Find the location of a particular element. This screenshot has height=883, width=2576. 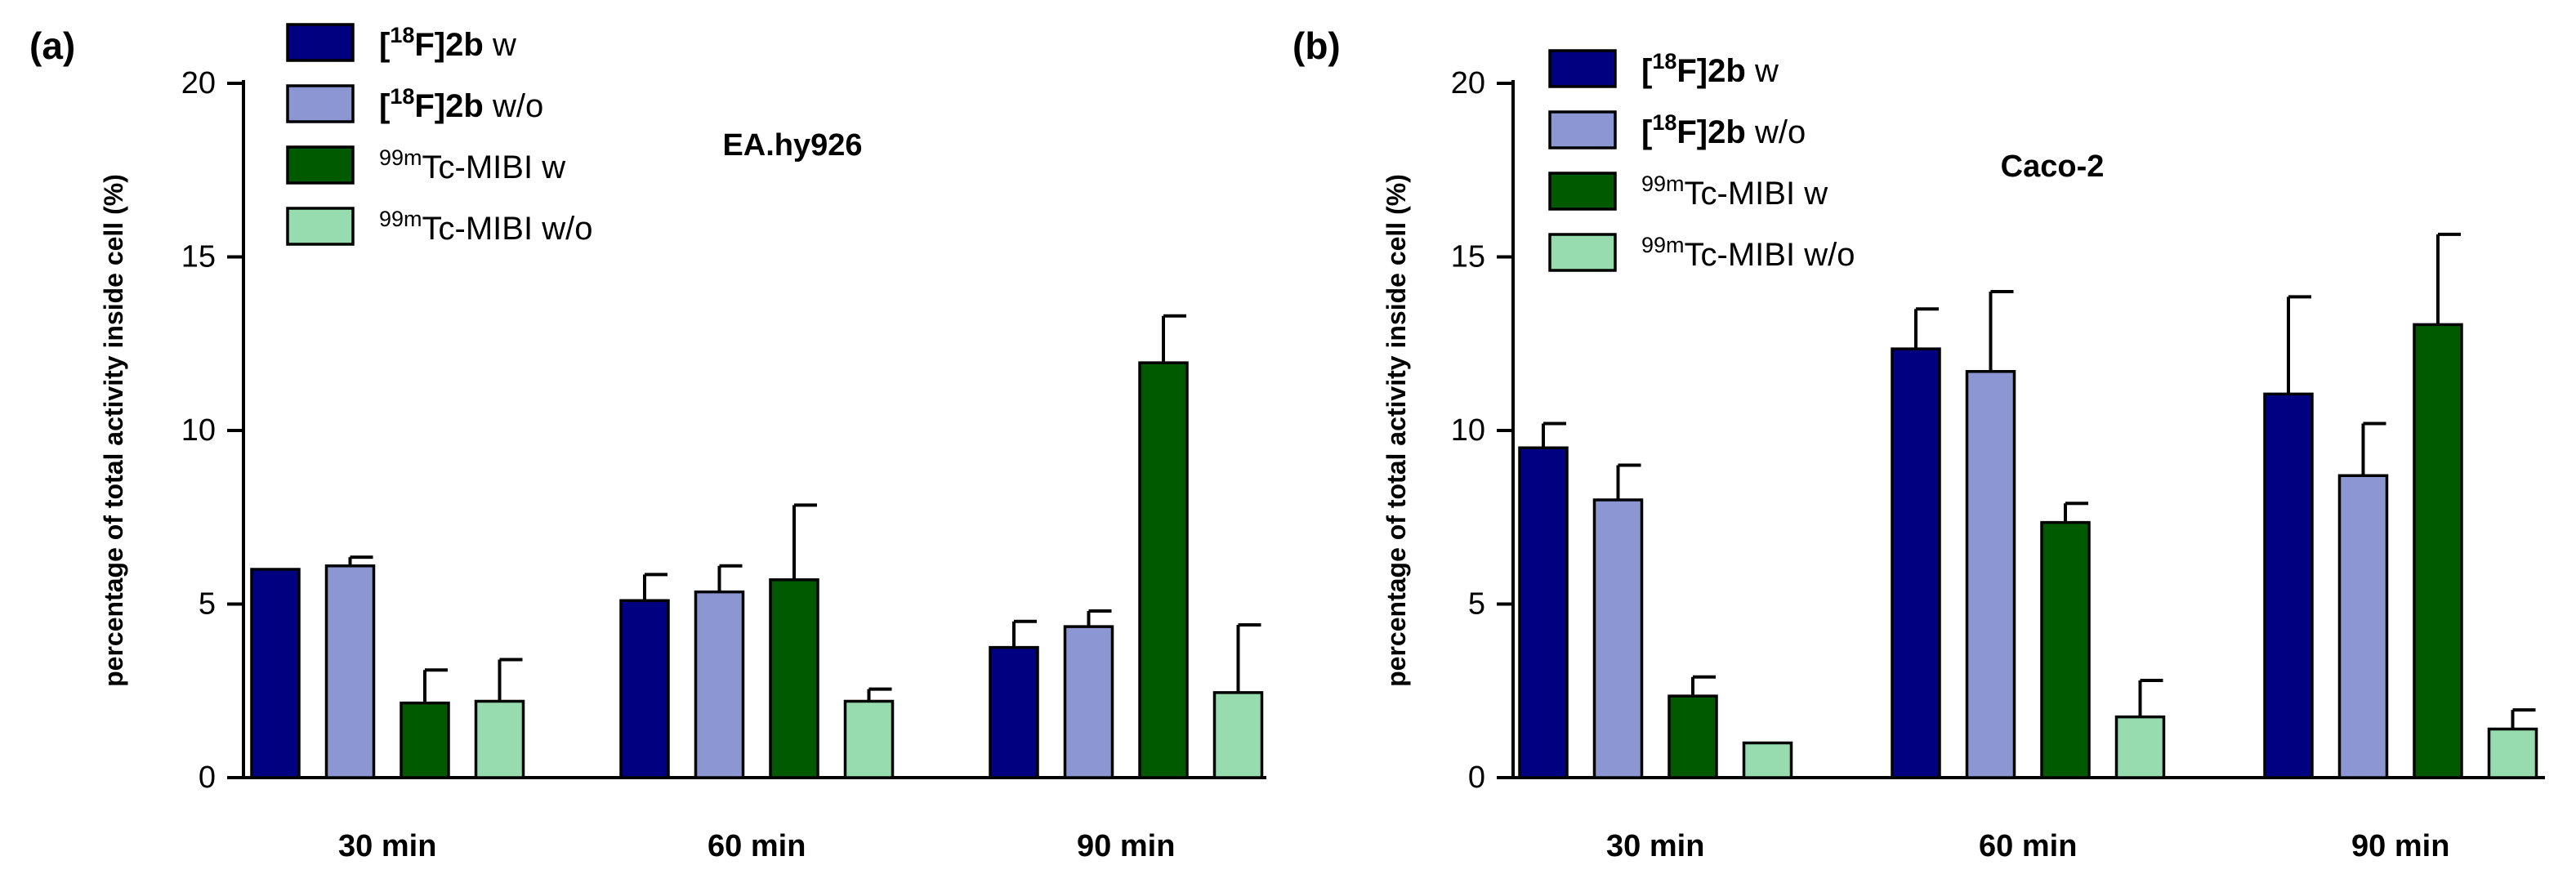

chart-title: EA.hy926 is located at coordinates (792, 145).